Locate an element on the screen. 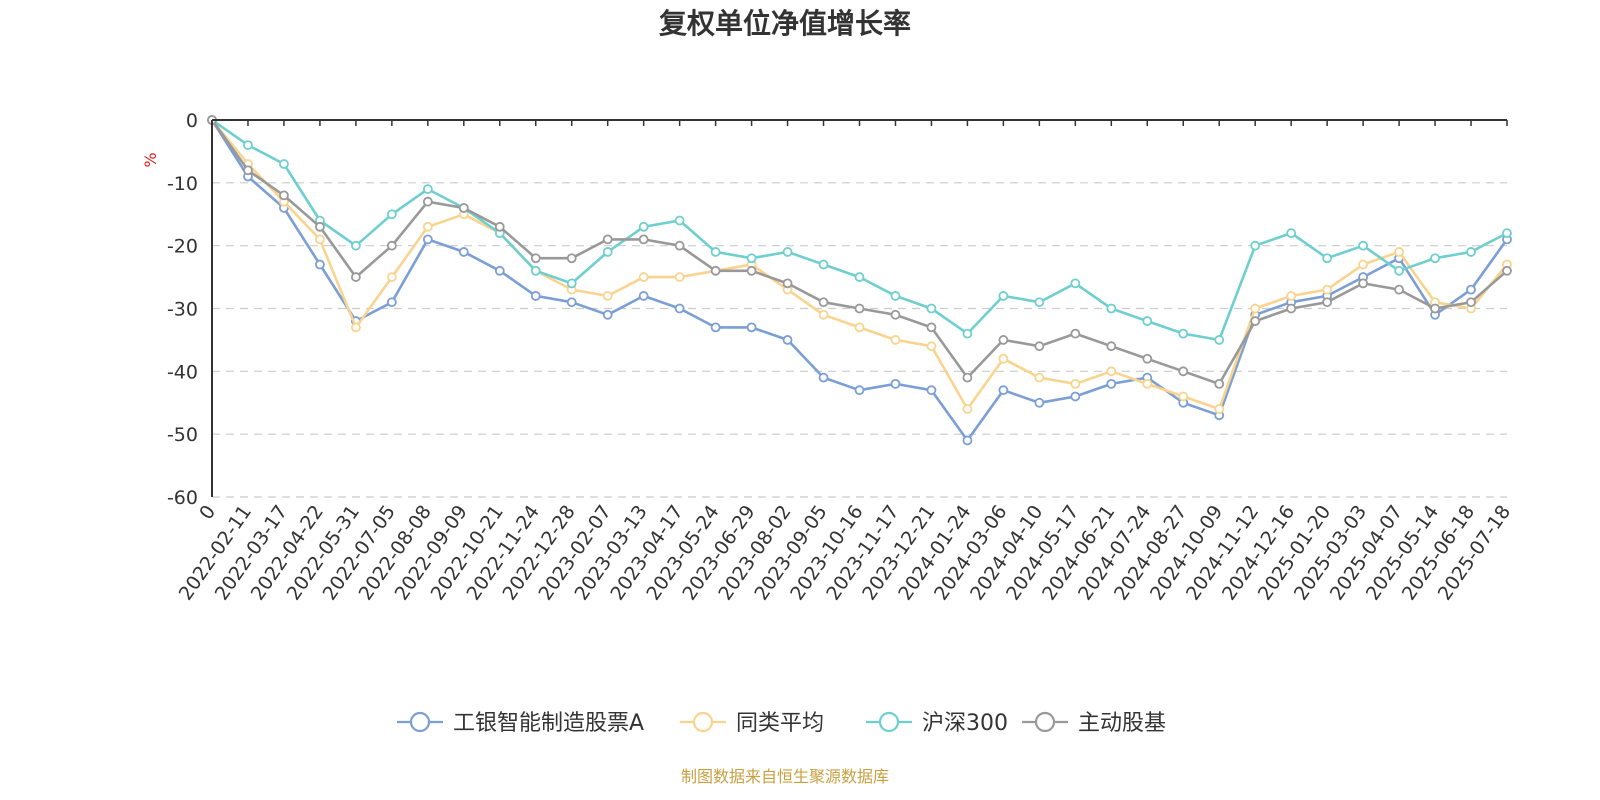 Image resolution: width=1600 pixels, height=800 pixels. legend-label-3: 主动股基 is located at coordinates (1122, 723).